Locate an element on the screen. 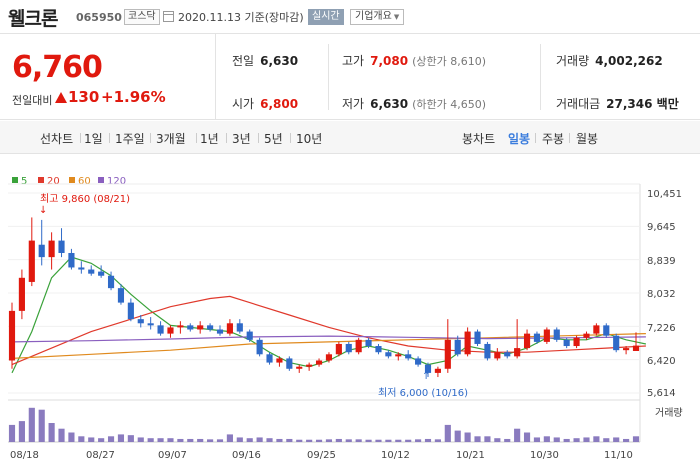 The image size is (700, 472). ma120-line is located at coordinates (328, 339).